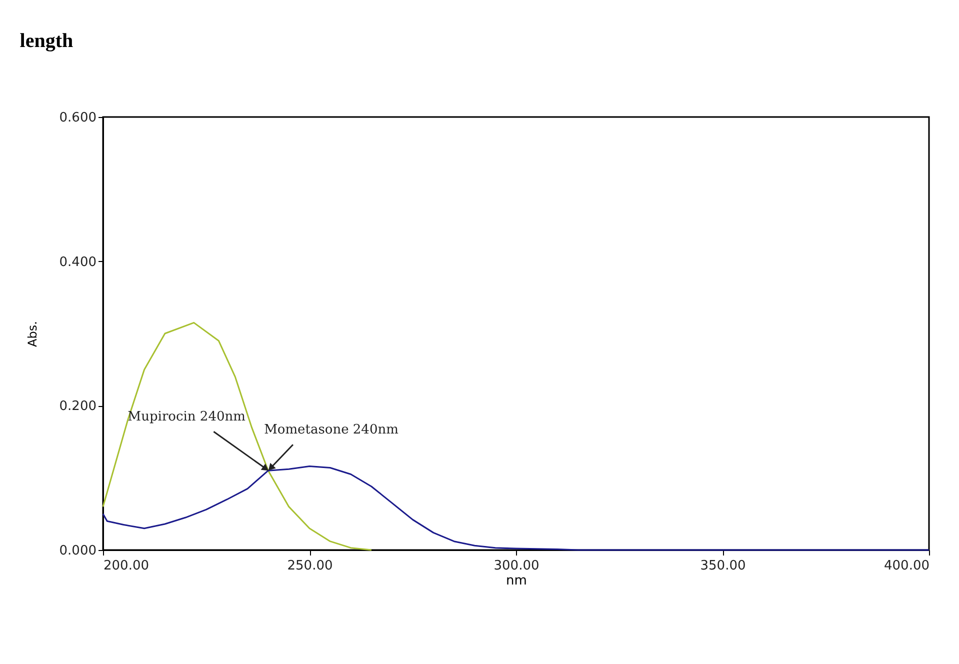  I want to click on y-tick-label: 0.200, so click(77, 406).